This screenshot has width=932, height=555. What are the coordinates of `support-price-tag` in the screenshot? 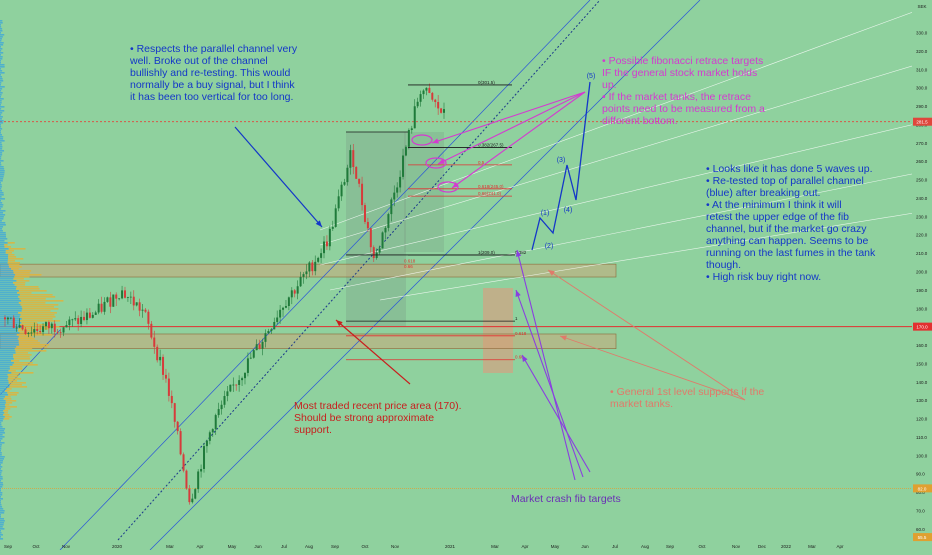 It's located at (922, 326).